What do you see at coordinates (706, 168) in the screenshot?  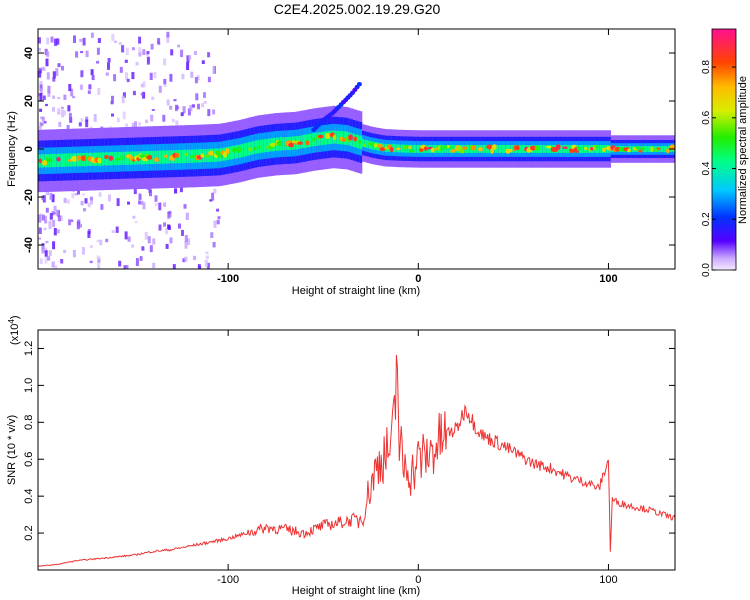 I see `colorbar-tick-label: 0.4` at bounding box center [706, 168].